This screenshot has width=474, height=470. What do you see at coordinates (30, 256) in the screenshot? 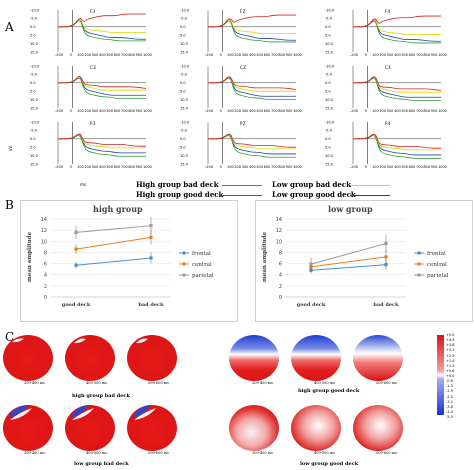
I see `y-axis-label: mean amplitude` at bounding box center [30, 256].